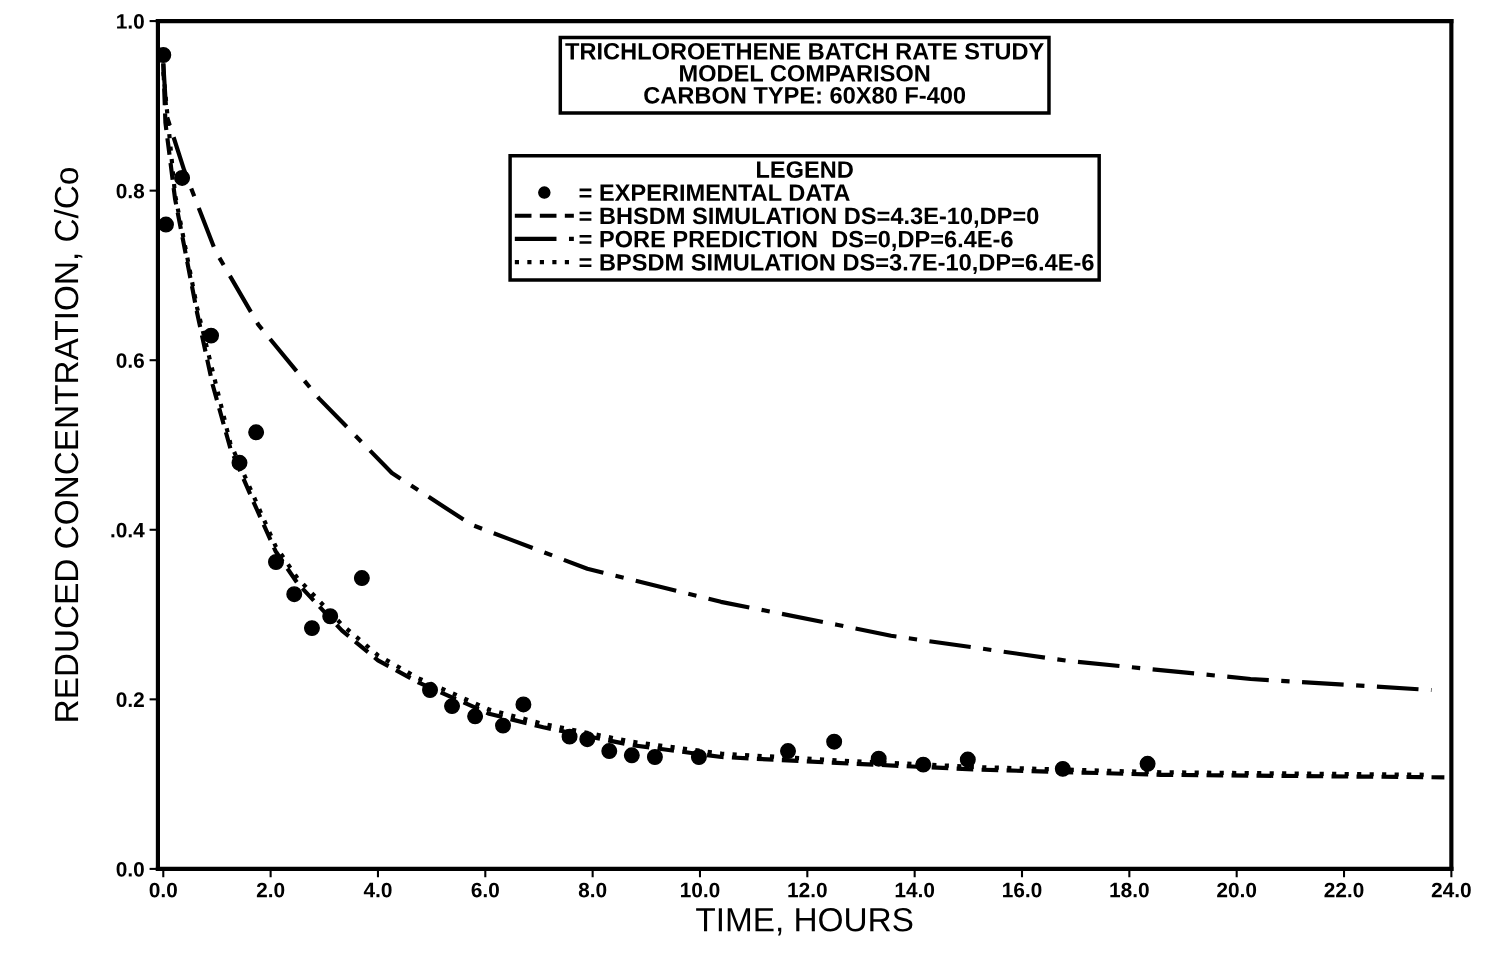 Image resolution: width=1504 pixels, height=958 pixels. I want to click on x-tick-label: 6.0, so click(485, 890).